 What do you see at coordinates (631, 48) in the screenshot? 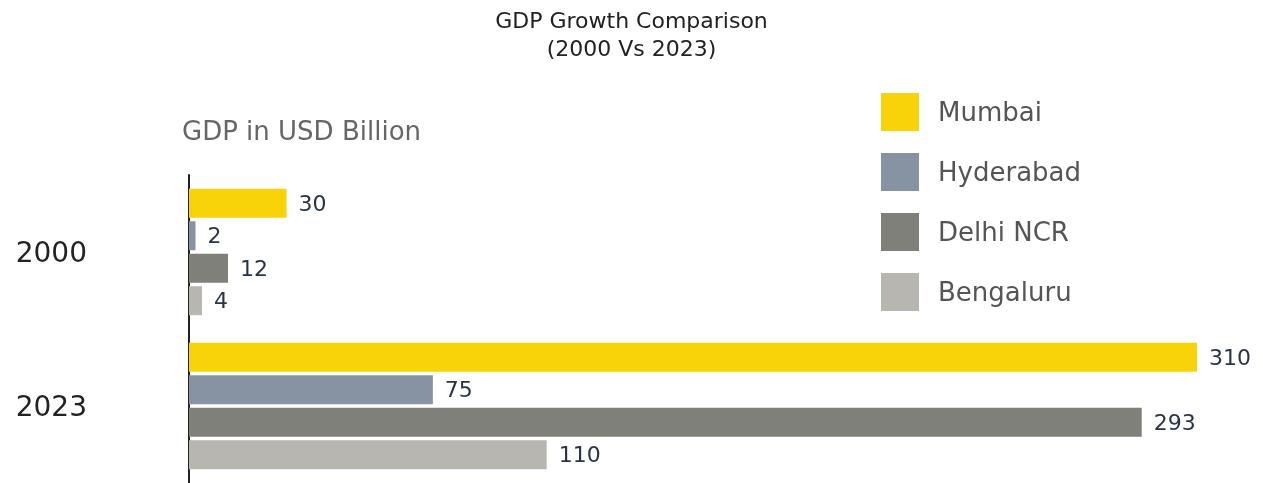
I see `chart-subtitle: (2000 Vs 2023)` at bounding box center [631, 48].